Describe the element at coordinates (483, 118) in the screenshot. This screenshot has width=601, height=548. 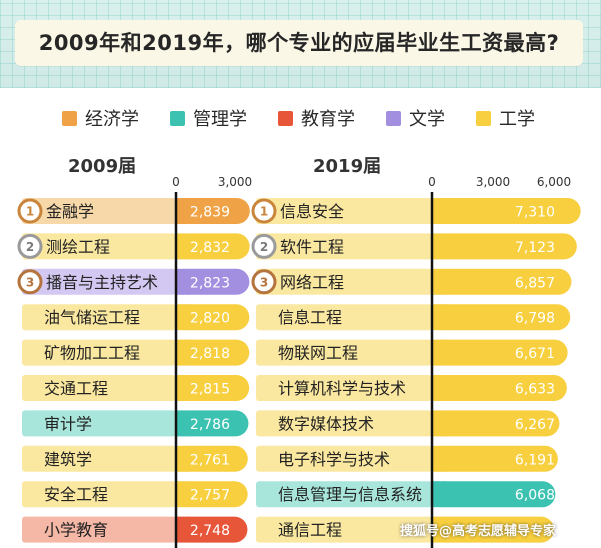
I see `legend-swatch-engineering` at that location.